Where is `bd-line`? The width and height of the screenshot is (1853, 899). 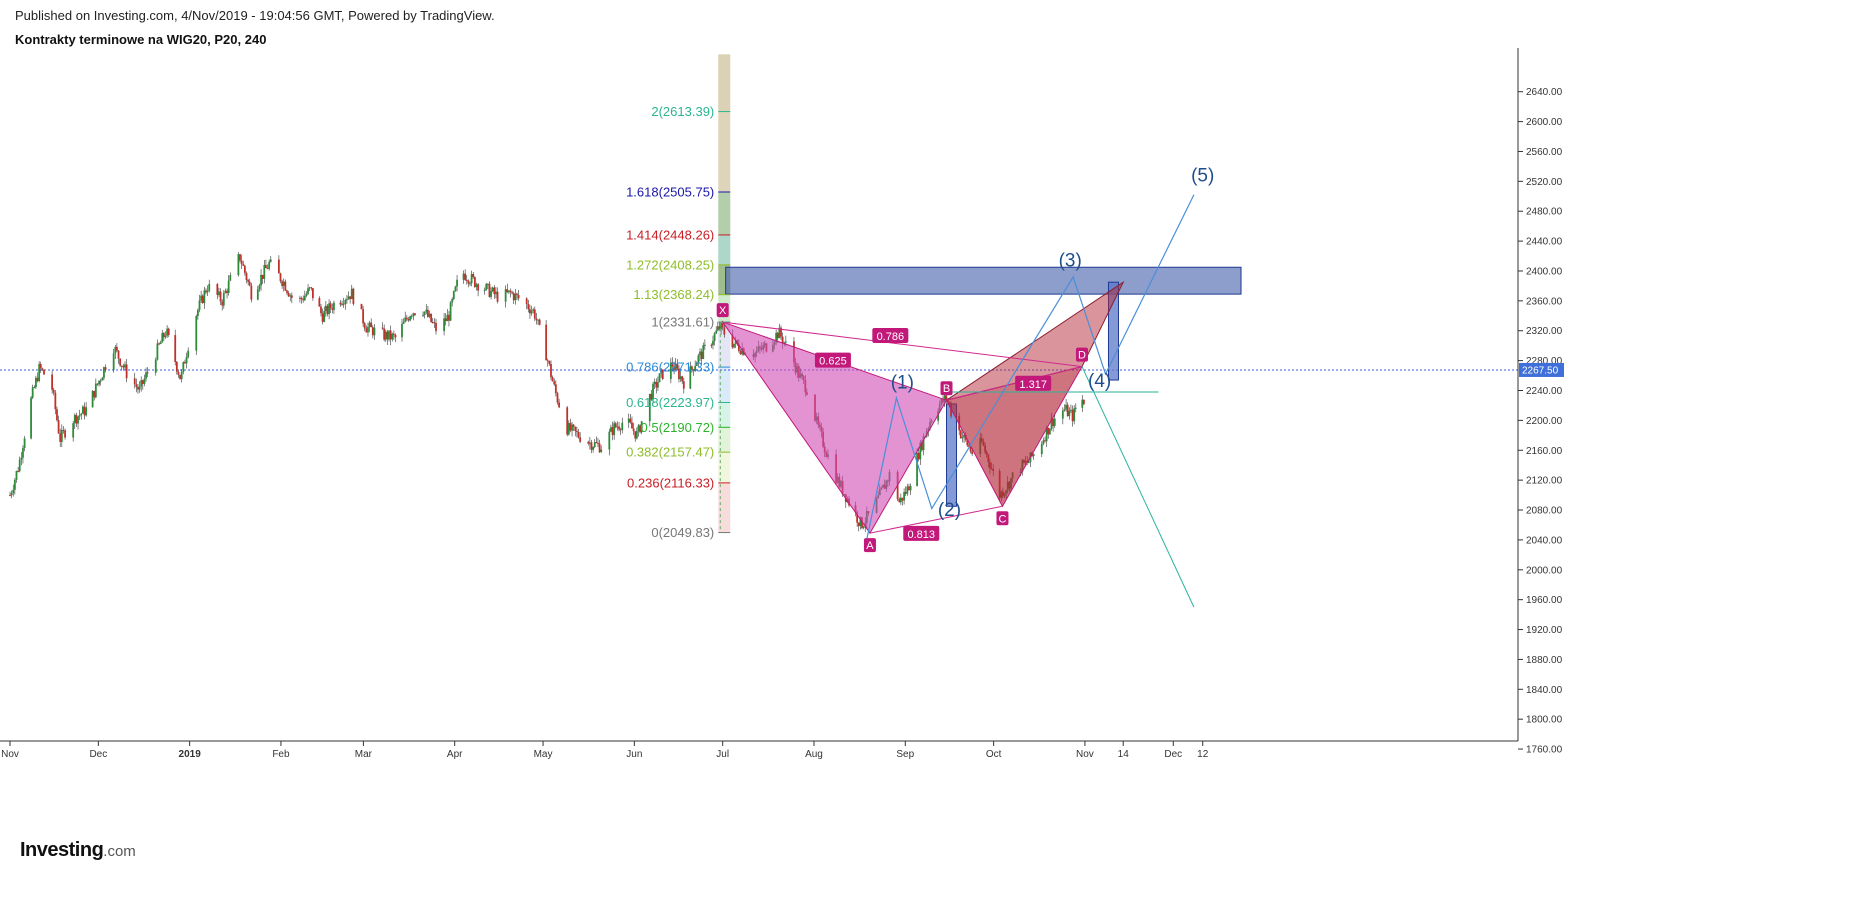
bd-line is located at coordinates (1014, 383).